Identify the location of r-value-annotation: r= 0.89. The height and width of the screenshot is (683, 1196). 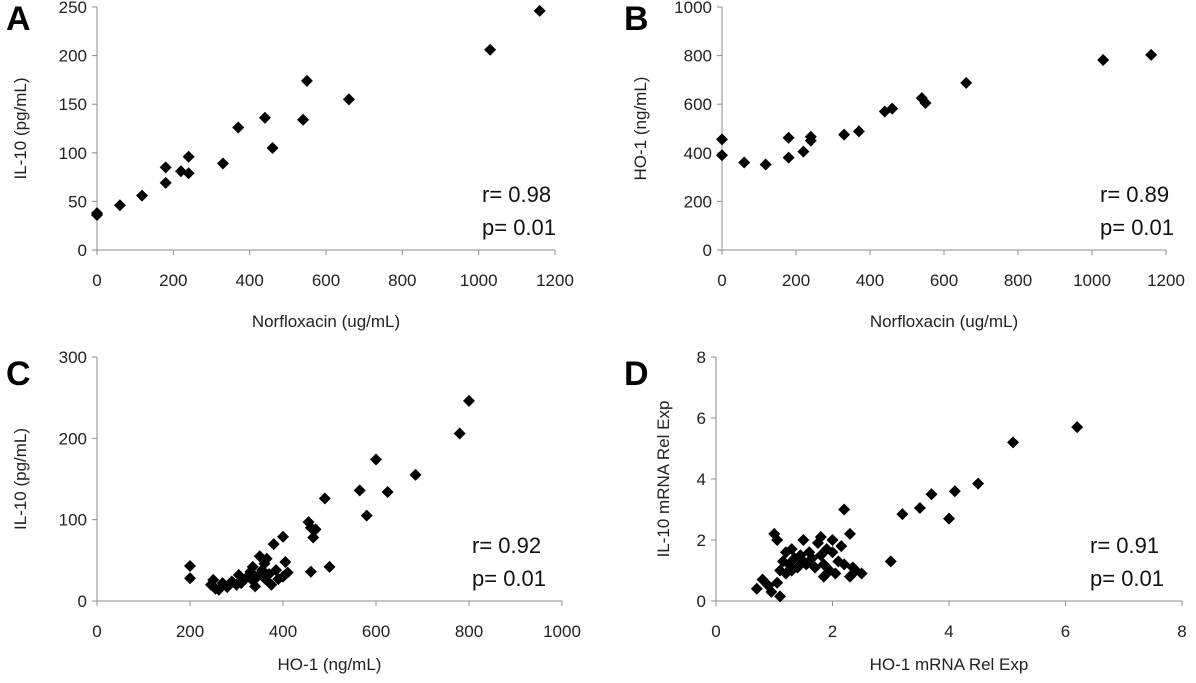
(1134, 194).